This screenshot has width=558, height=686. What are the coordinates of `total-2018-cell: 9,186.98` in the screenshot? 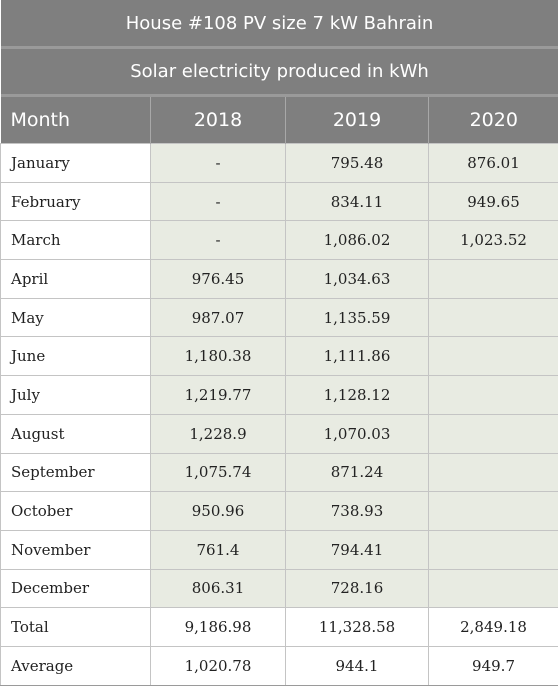 It's located at (218, 627).